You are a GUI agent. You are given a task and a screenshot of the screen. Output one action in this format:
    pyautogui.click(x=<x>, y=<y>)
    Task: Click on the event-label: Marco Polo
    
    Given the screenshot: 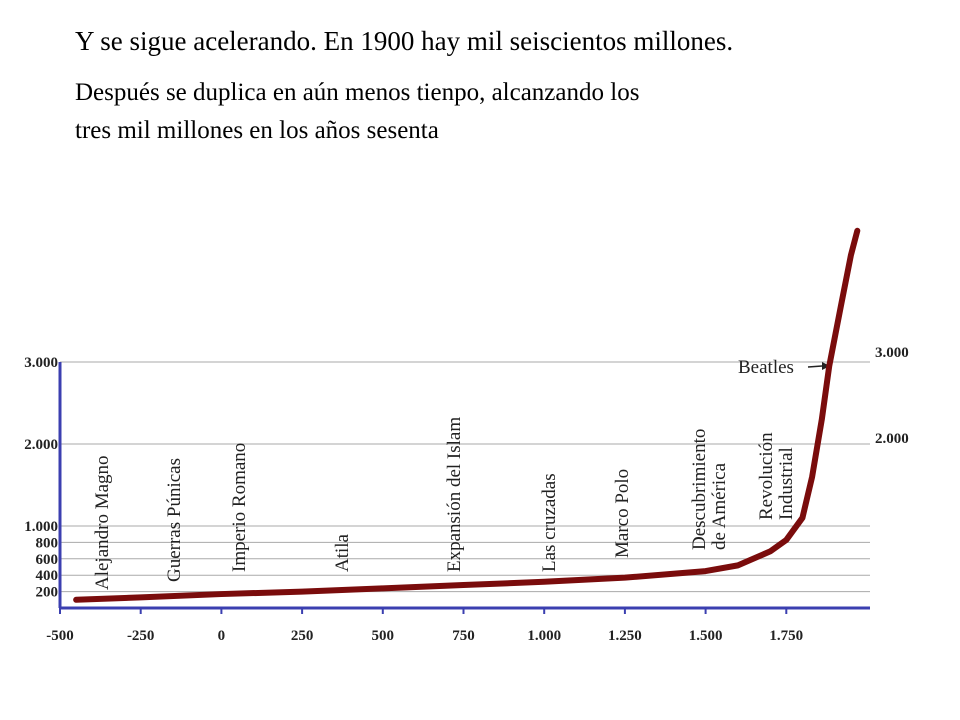 What is the action you would take?
    pyautogui.click(x=622, y=513)
    